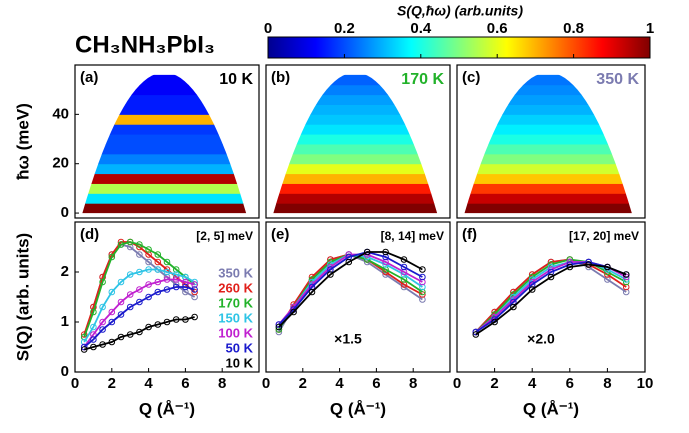 Image resolution: width=689 pixels, height=433 pixels. I want to click on colorbar-tick-label: 0, so click(268, 28).